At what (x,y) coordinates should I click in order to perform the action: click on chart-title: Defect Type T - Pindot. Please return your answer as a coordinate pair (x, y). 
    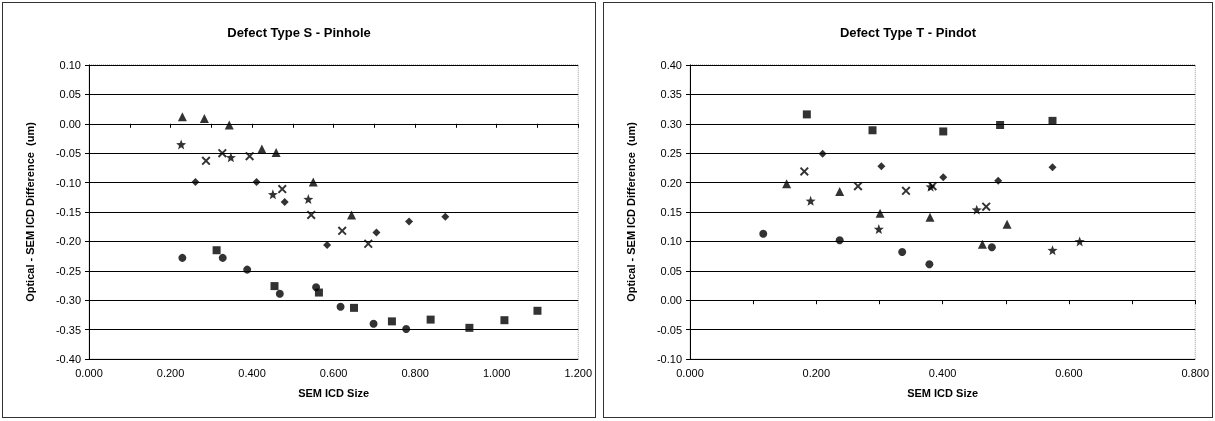
    Looking at the image, I should click on (908, 32).